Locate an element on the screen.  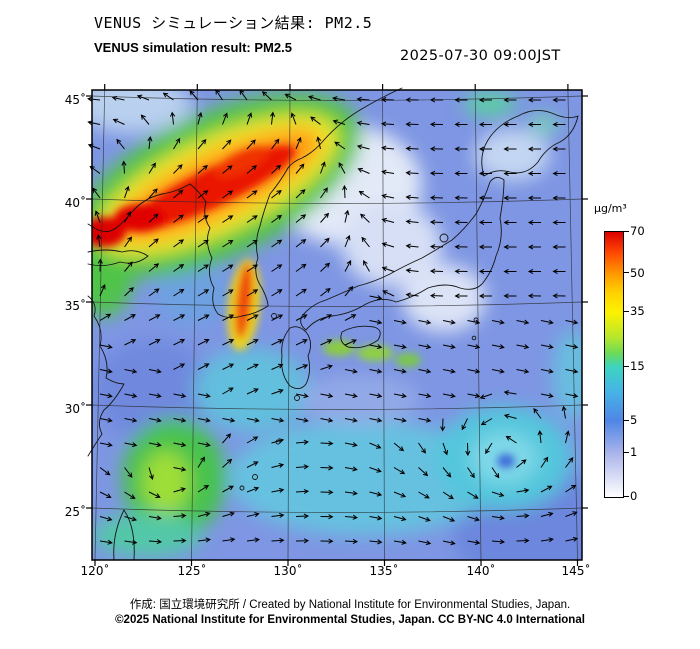
colorbar-gradient is located at coordinates (614, 364).